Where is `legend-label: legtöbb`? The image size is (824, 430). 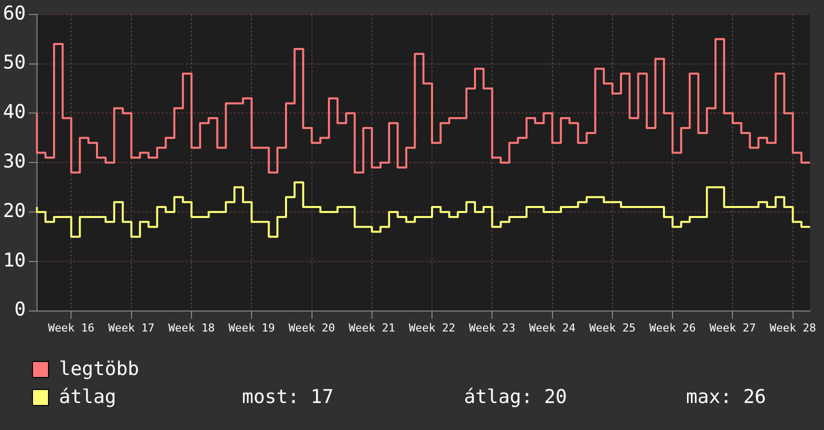 legend-label: legtöbb is located at coordinates (99, 369).